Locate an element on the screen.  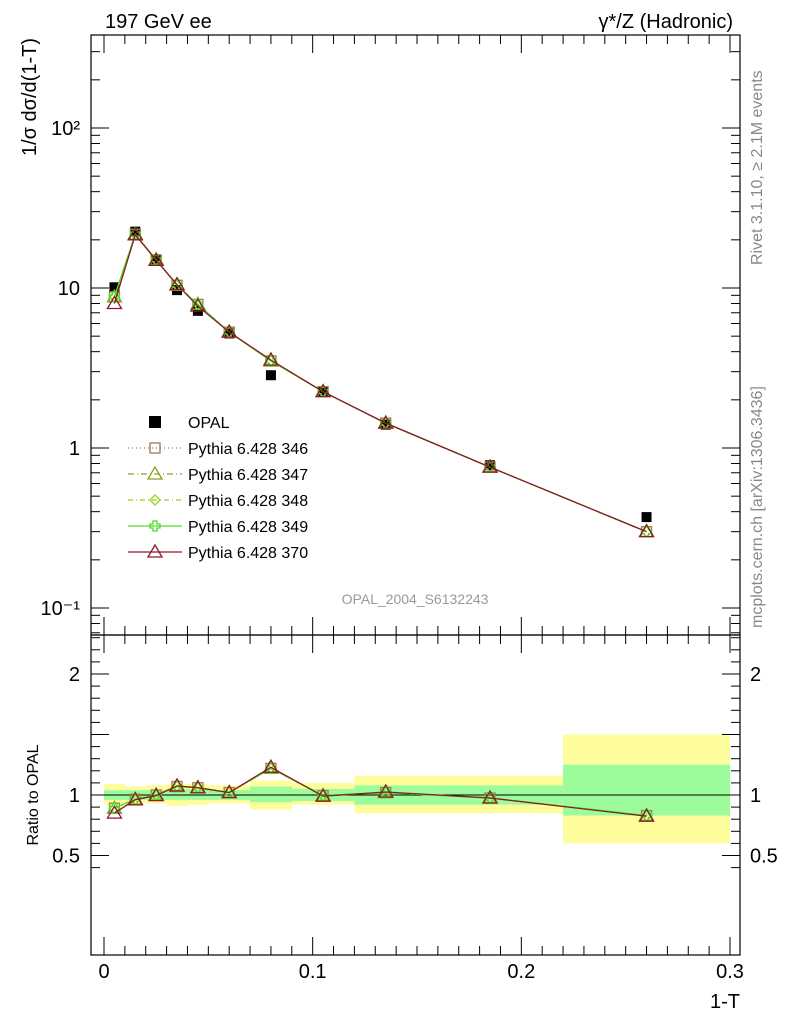
xtick-label: 0 is located at coordinates (103, 972).